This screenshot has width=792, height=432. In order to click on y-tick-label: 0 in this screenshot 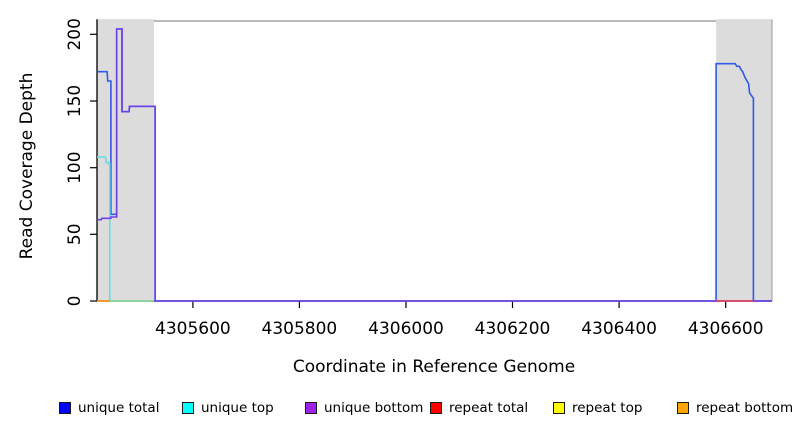, I will do `click(75, 301)`.